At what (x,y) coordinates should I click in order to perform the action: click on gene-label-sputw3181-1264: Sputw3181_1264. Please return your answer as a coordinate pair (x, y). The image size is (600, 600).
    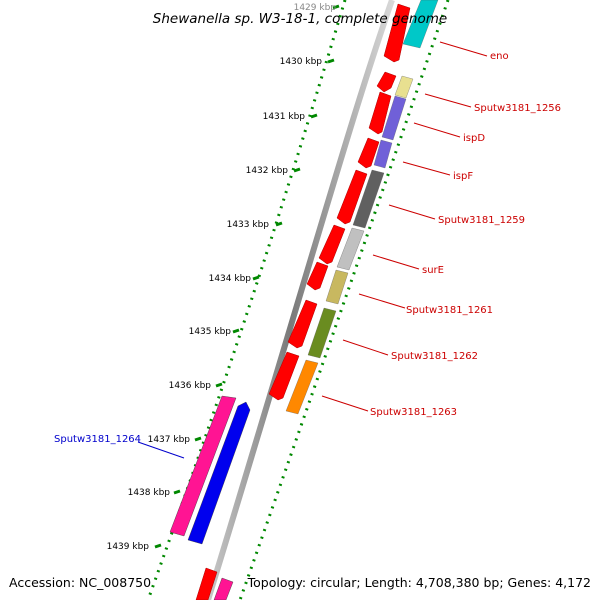
    Looking at the image, I should click on (97, 439).